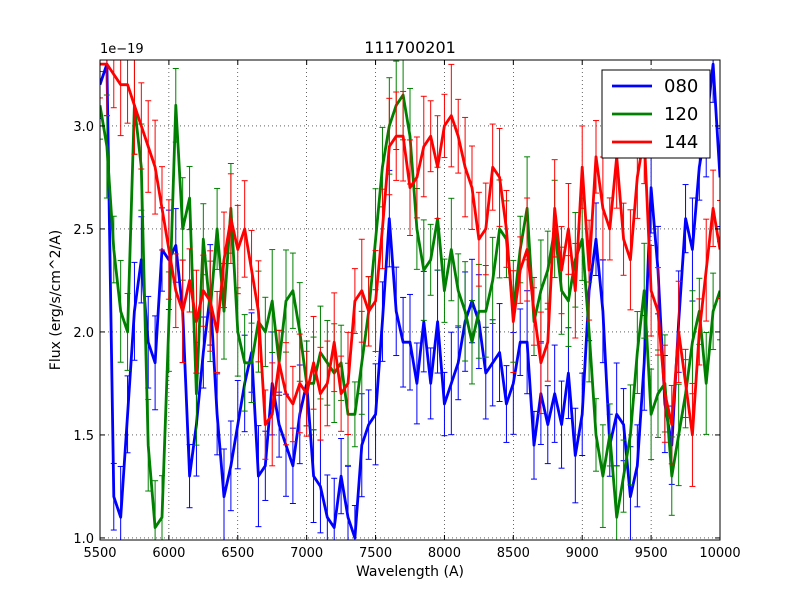  Describe the element at coordinates (168, 553) in the screenshot. I see `x-tick-label: 6000` at that location.